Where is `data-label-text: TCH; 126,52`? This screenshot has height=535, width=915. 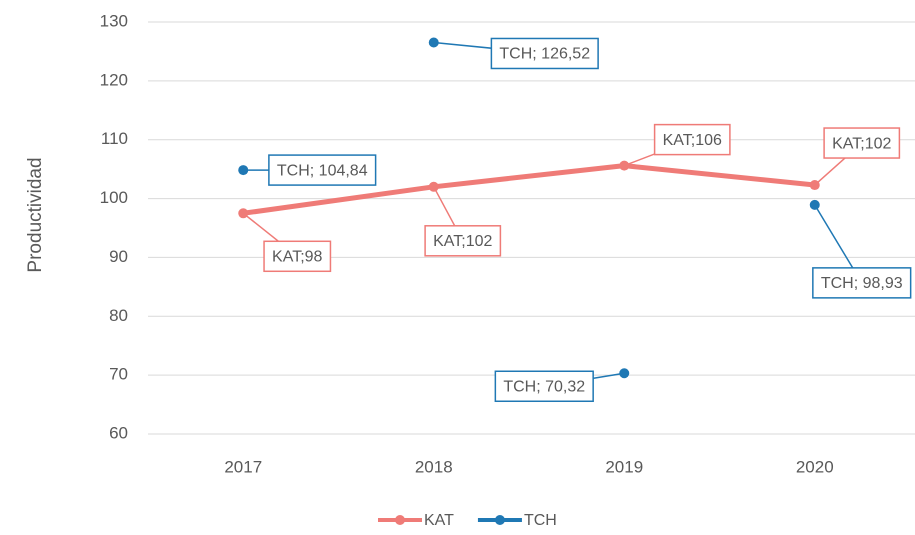 data-label-text: TCH; 126,52 is located at coordinates (544, 54).